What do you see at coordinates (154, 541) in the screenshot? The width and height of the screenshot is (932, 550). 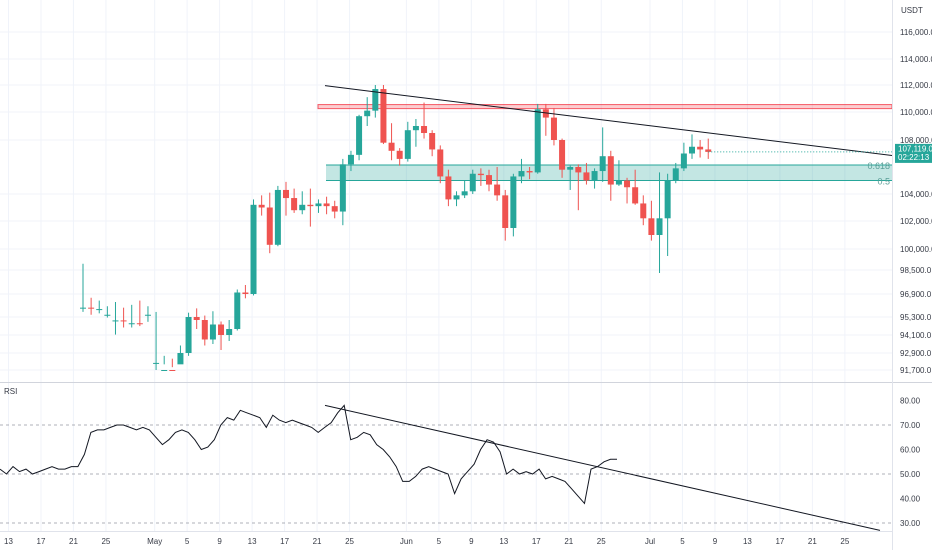 I see `time-tick-label: May` at bounding box center [154, 541].